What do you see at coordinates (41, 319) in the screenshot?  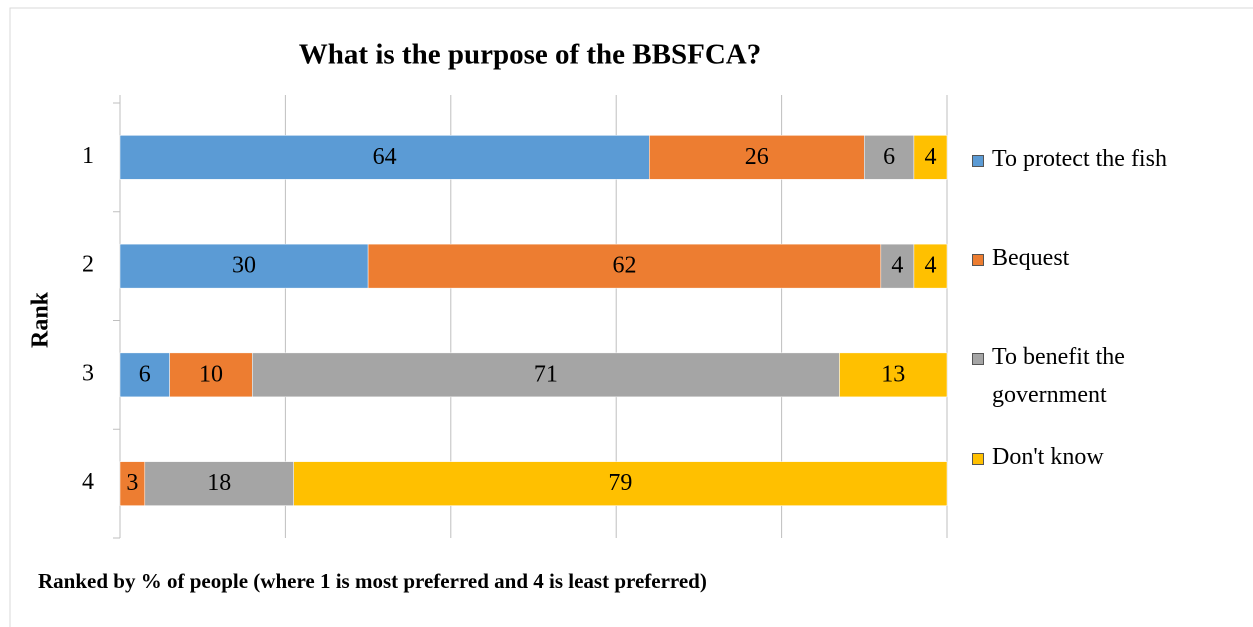 I see `y-axis-label: Rank` at bounding box center [41, 319].